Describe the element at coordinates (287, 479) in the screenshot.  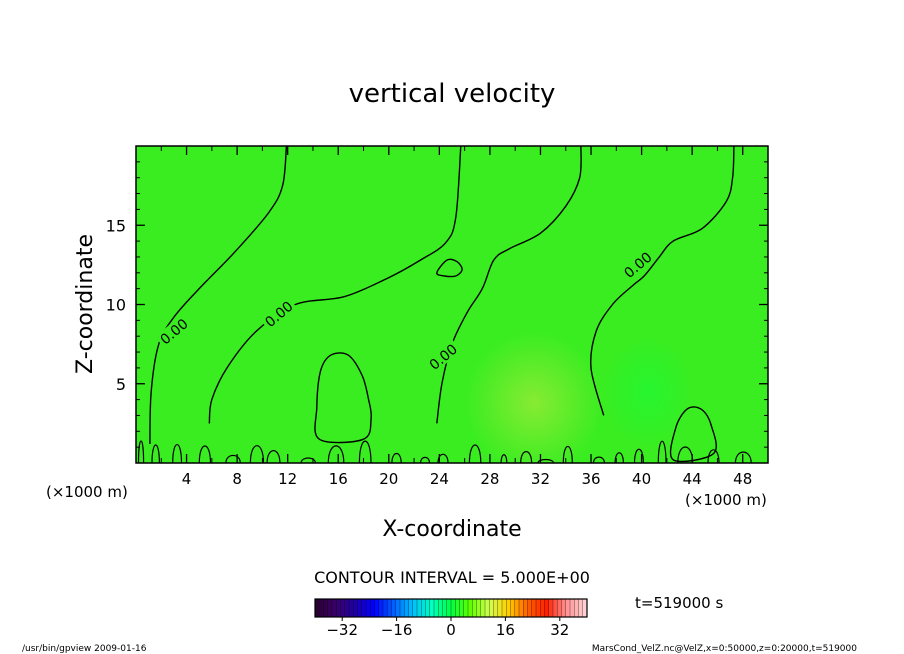
I see `x-tick-label: 12` at that location.